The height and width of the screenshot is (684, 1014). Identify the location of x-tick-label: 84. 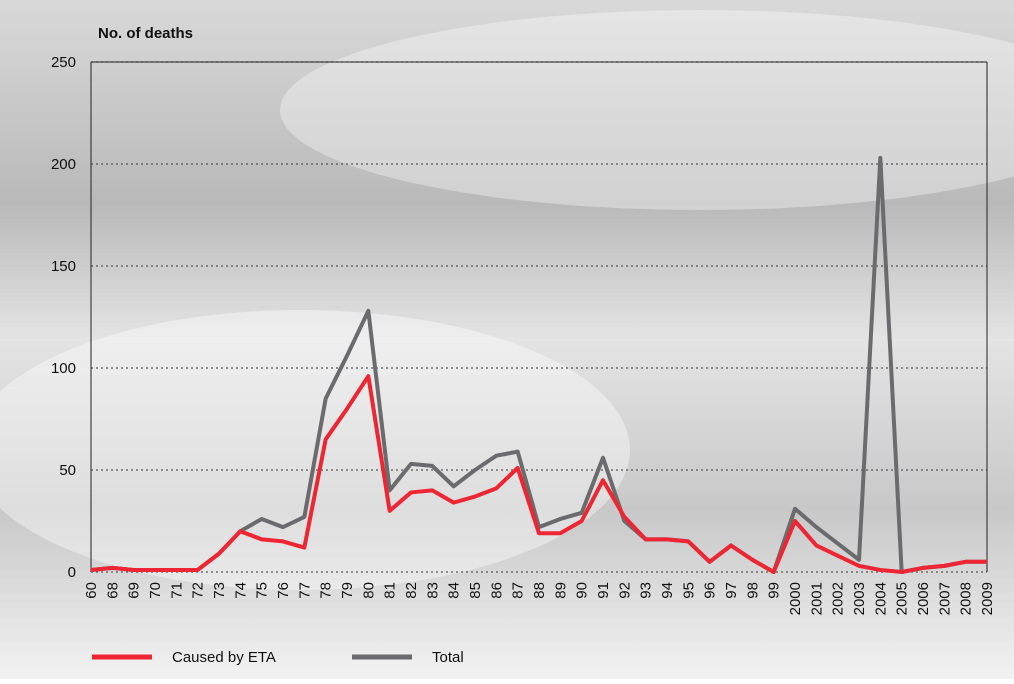
(454, 590).